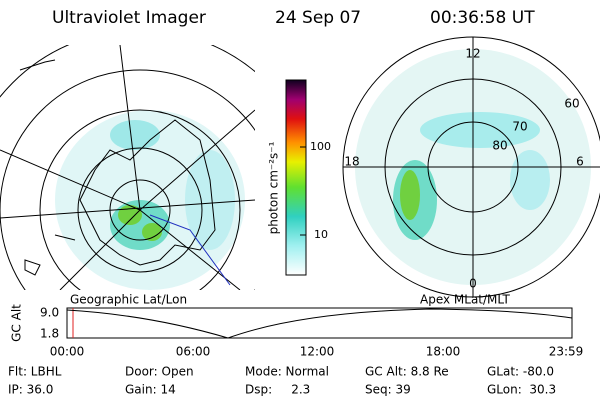 Image resolution: width=600 pixels, height=400 pixels. What do you see at coordinates (473, 284) in the screenshot?
I see `mlt-label: 0` at bounding box center [473, 284].